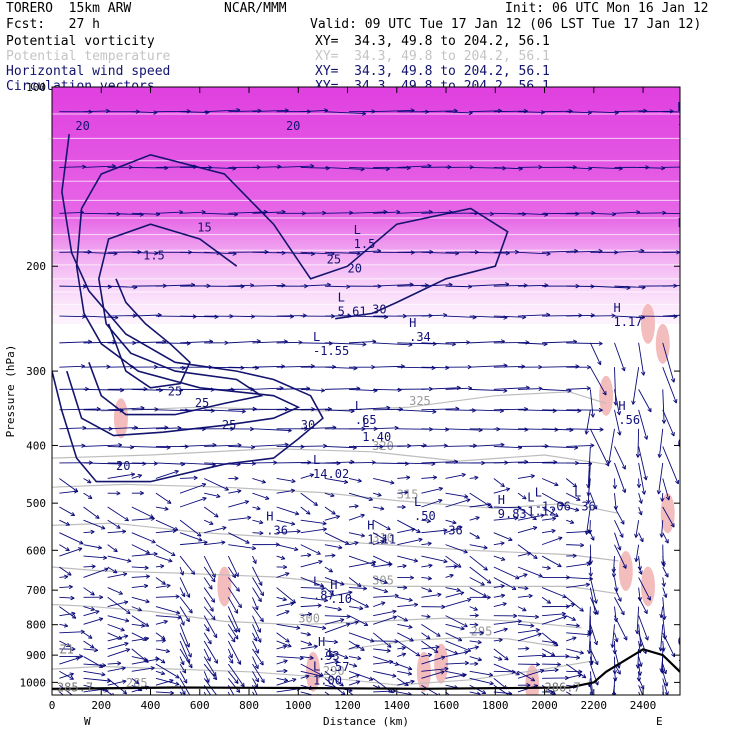  I want to click on pv-extremum: H1.11, so click(381, 533).